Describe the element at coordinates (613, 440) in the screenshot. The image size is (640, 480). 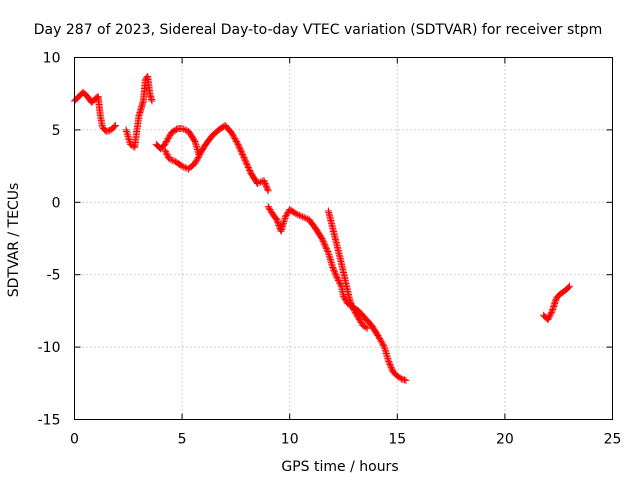
I see `x-tick-label: 25` at that location.